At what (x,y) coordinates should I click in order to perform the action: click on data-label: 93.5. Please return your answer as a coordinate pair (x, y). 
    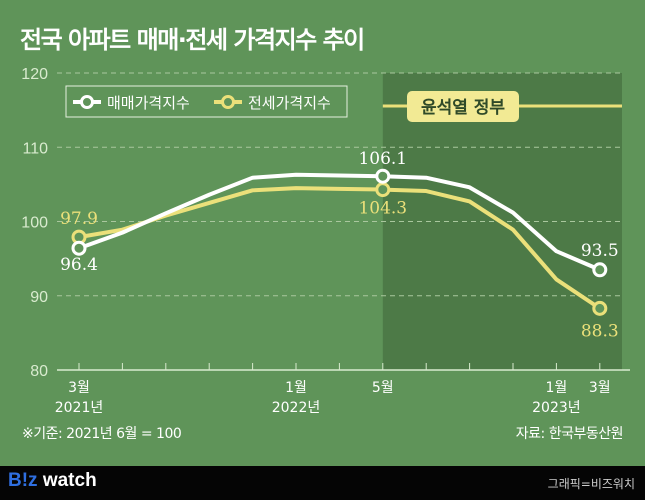
    Looking at the image, I should click on (600, 251).